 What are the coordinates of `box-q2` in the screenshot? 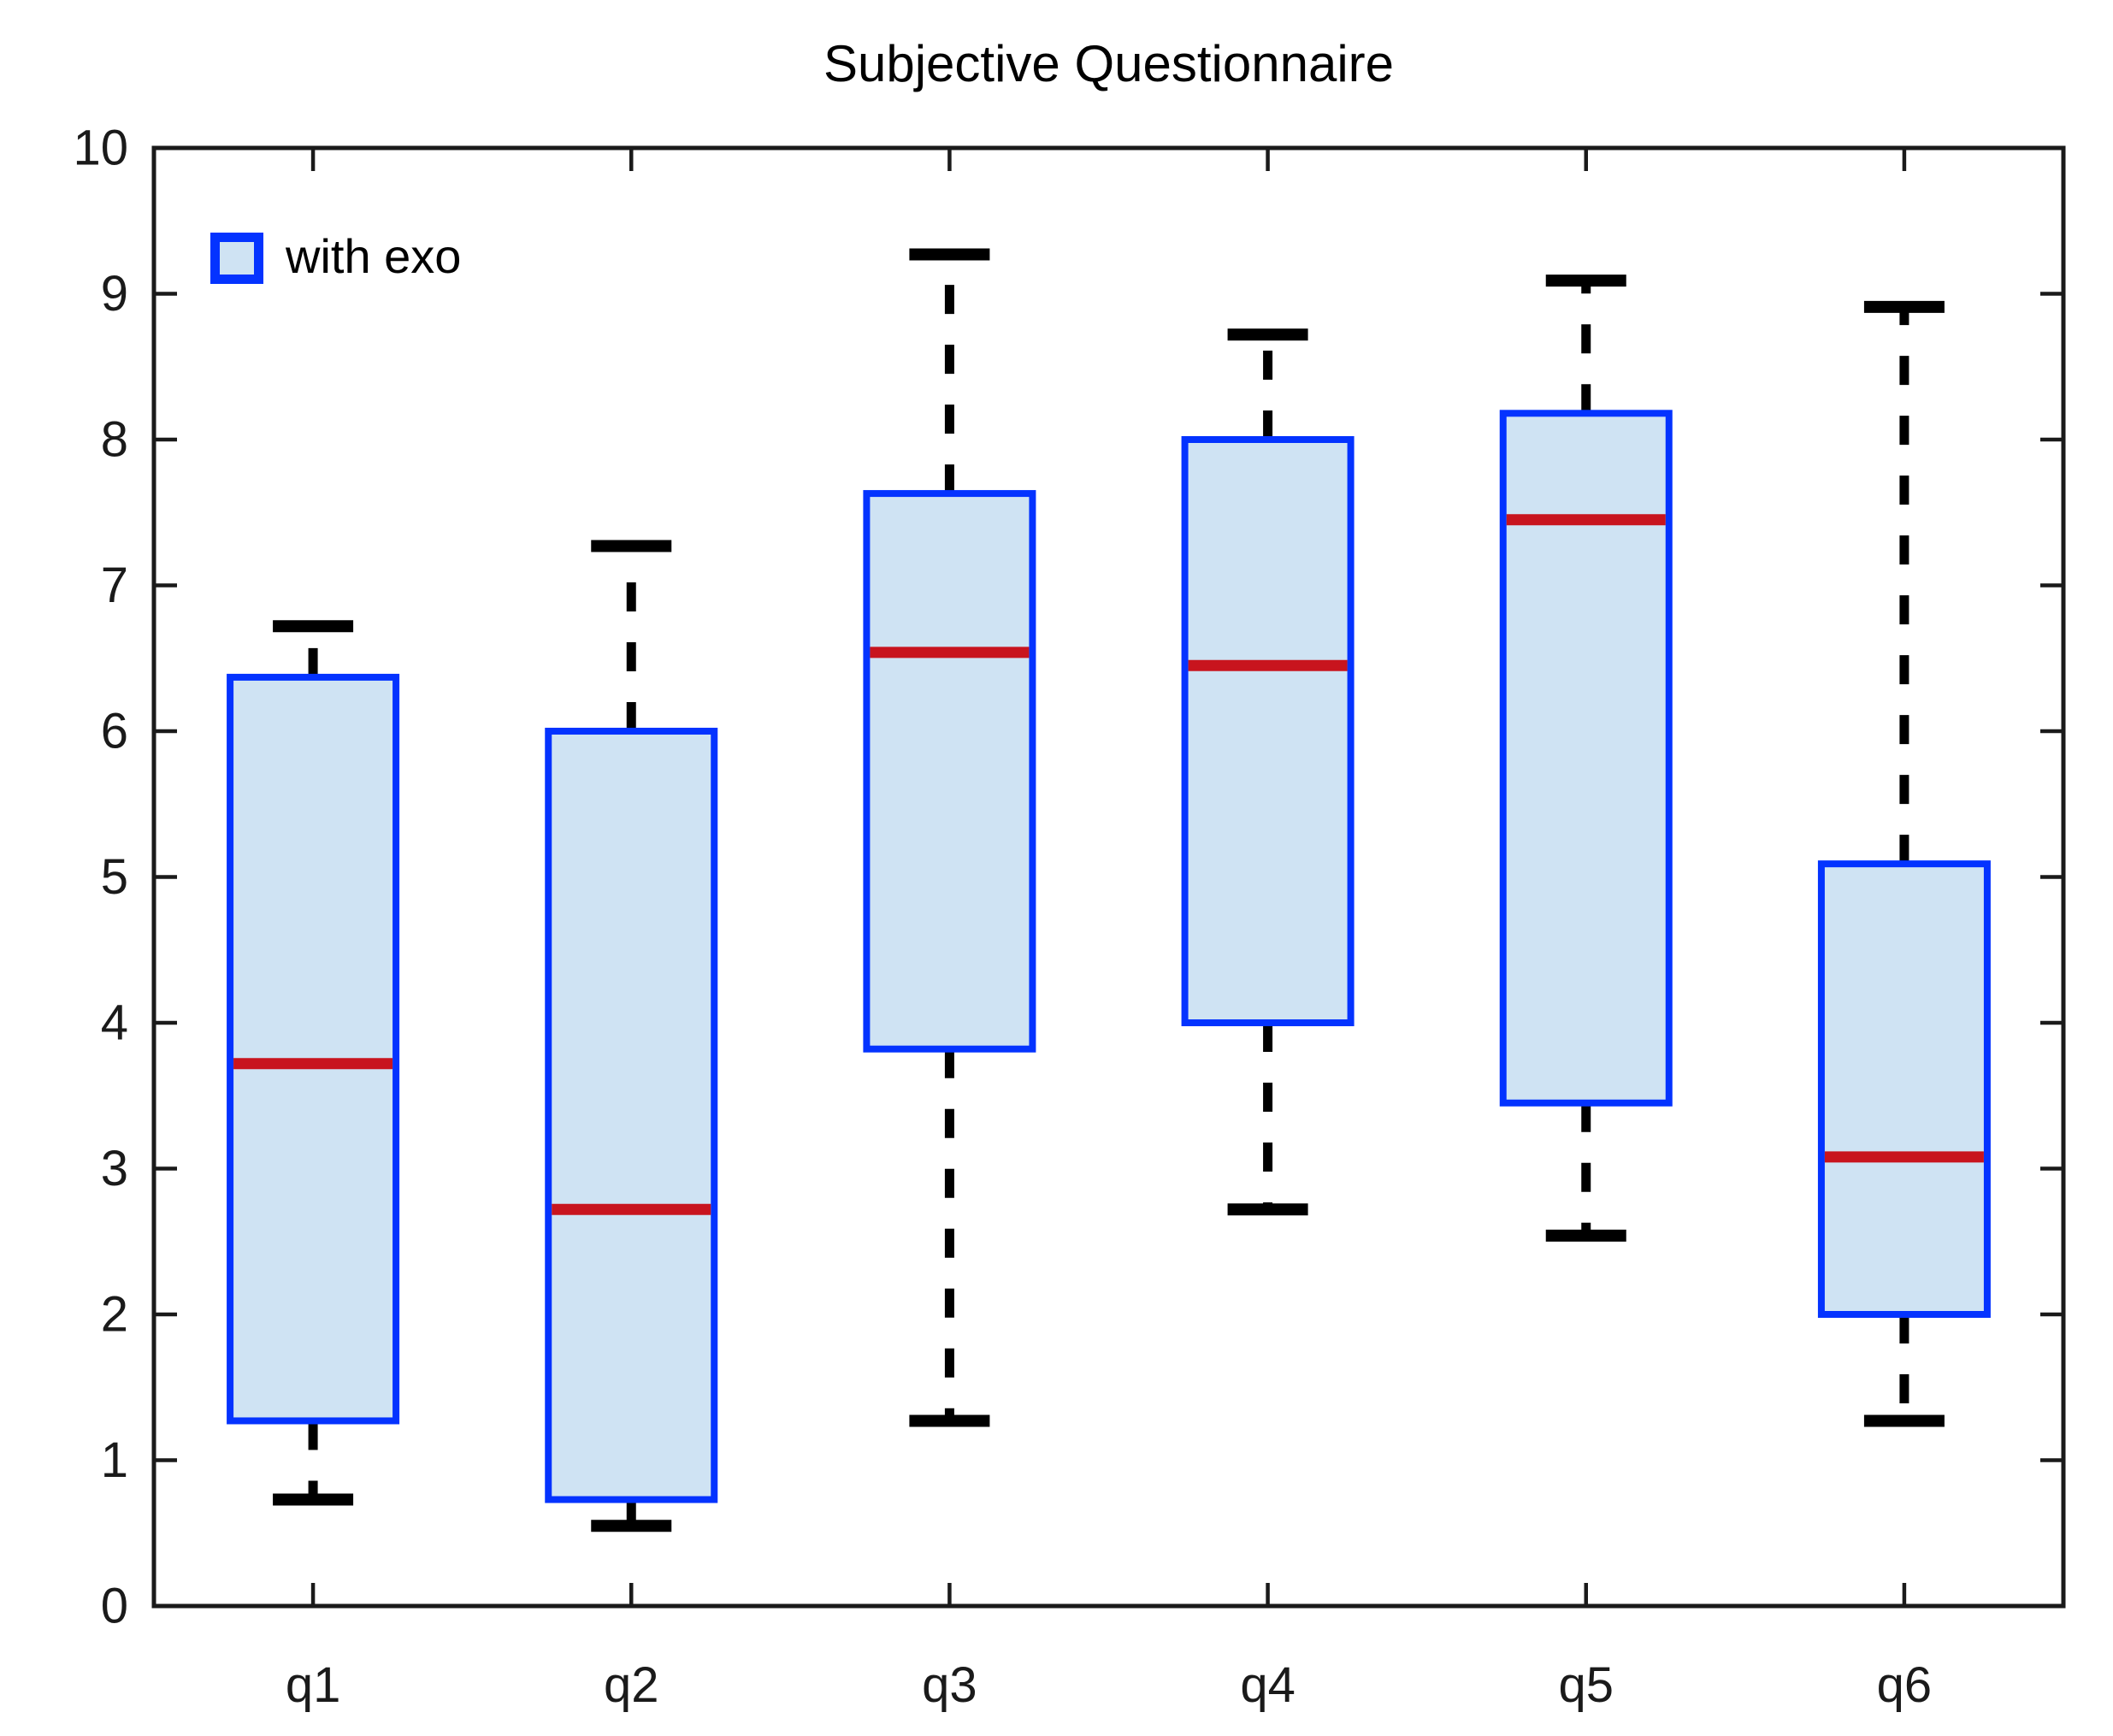 It's located at (631, 1116).